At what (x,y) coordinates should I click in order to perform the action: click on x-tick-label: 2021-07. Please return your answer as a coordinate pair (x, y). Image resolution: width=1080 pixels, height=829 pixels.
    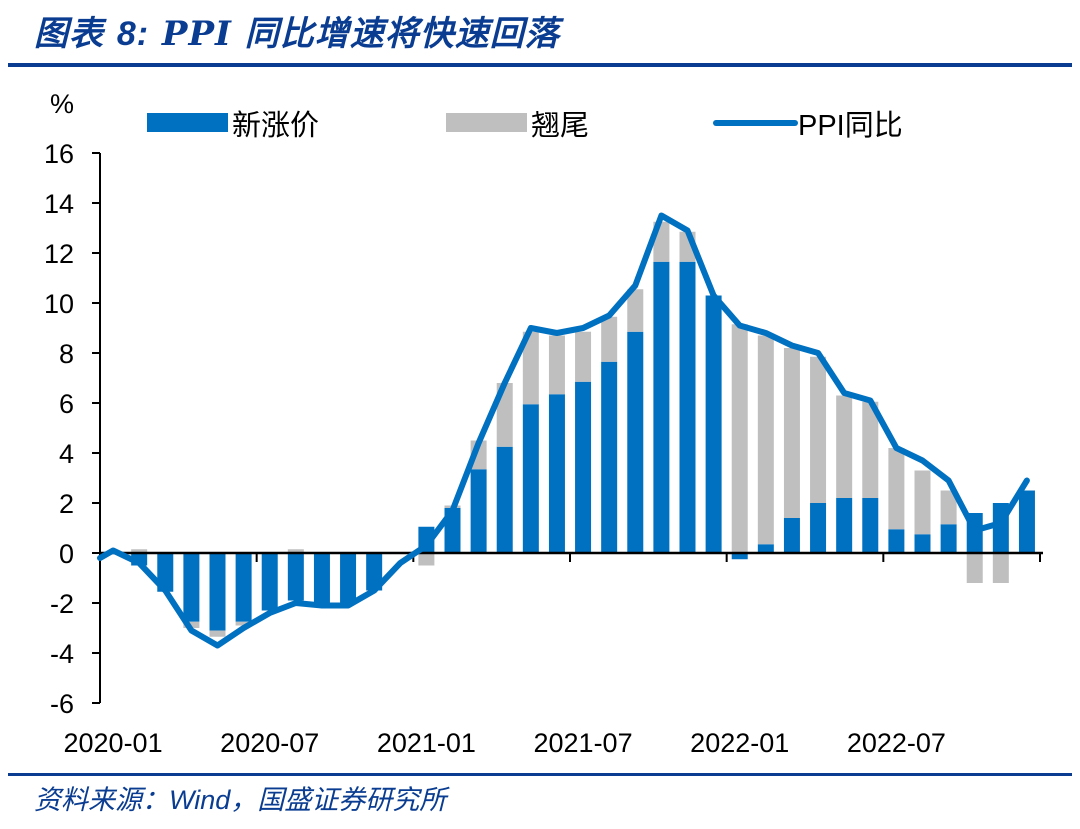
    Looking at the image, I should click on (583, 743).